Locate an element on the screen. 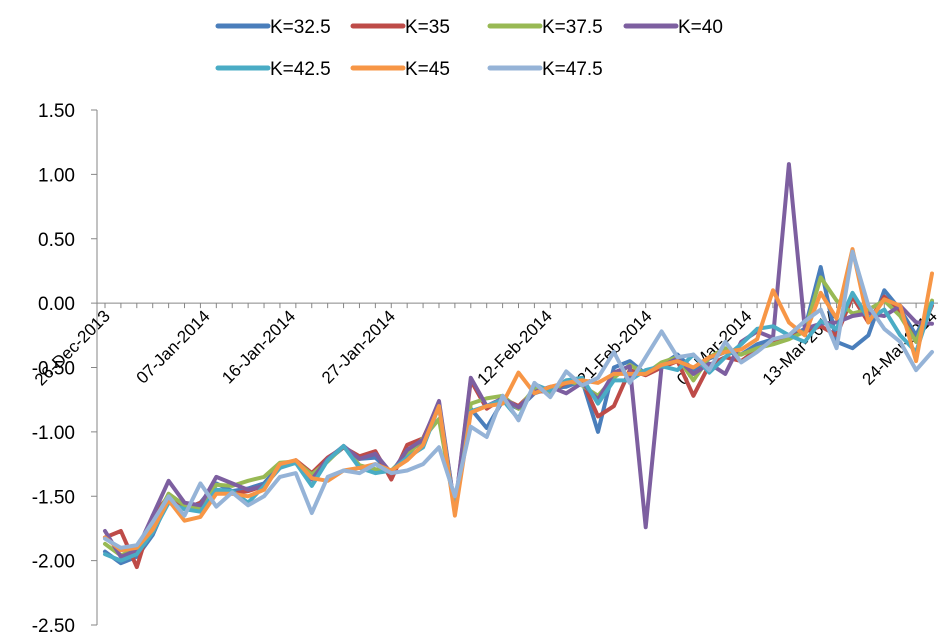  legend-label: K=47.5 is located at coordinates (572, 69).